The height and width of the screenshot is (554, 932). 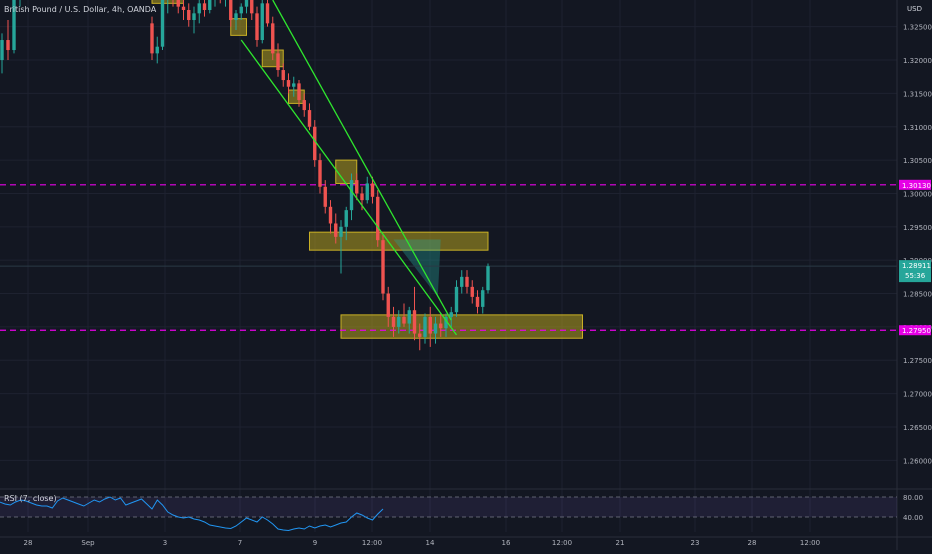 What do you see at coordinates (192, 514) in the screenshot?
I see `rsi-line` at bounding box center [192, 514].